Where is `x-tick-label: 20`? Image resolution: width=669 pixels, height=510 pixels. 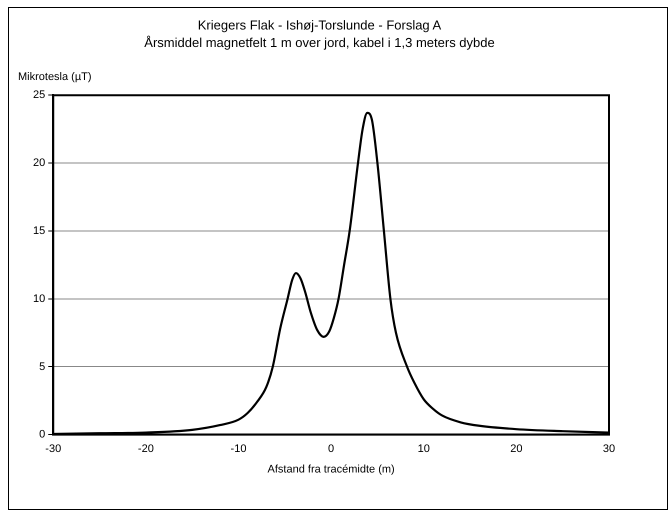
x-tick-label: 20 is located at coordinates (516, 449).